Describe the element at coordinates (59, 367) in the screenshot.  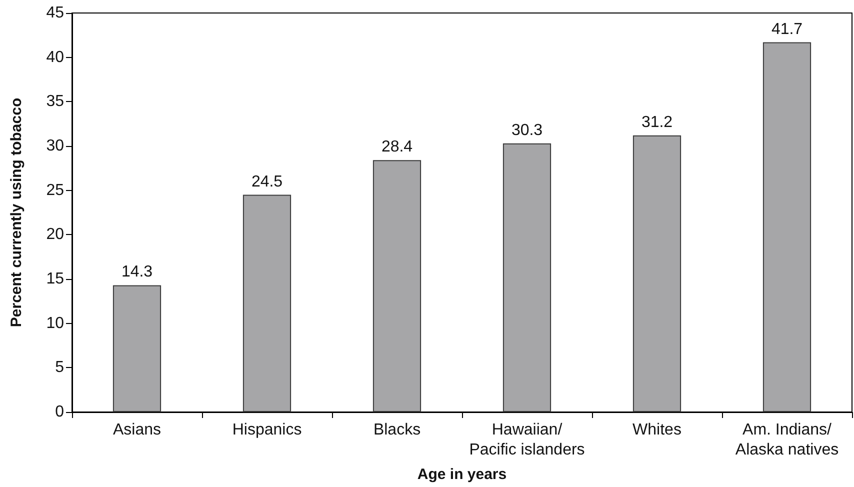
I see `y-tick-label: 5` at that location.